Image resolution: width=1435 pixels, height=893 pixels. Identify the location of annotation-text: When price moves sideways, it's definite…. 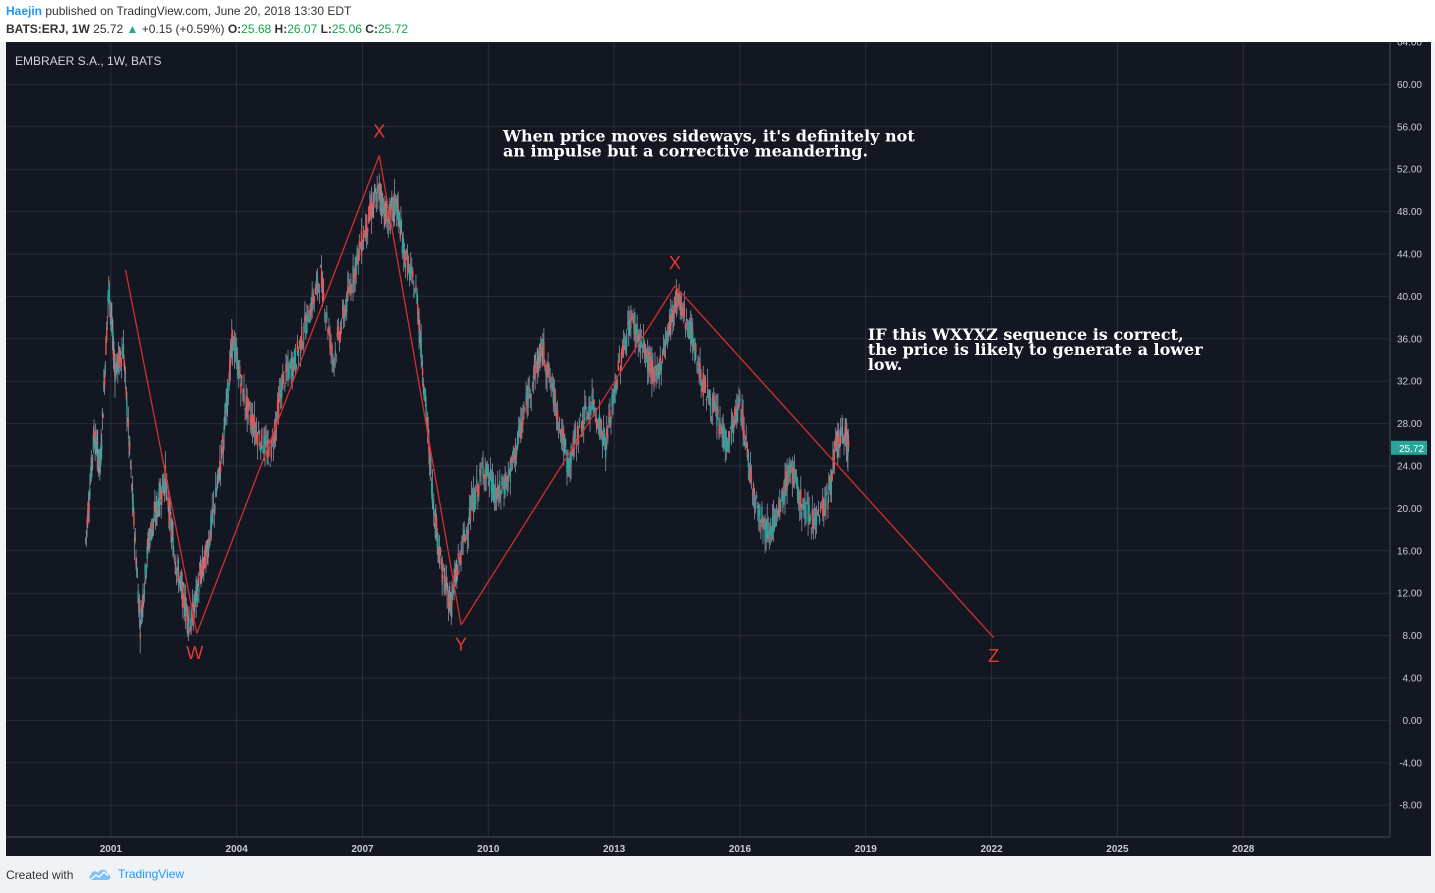
(708, 144).